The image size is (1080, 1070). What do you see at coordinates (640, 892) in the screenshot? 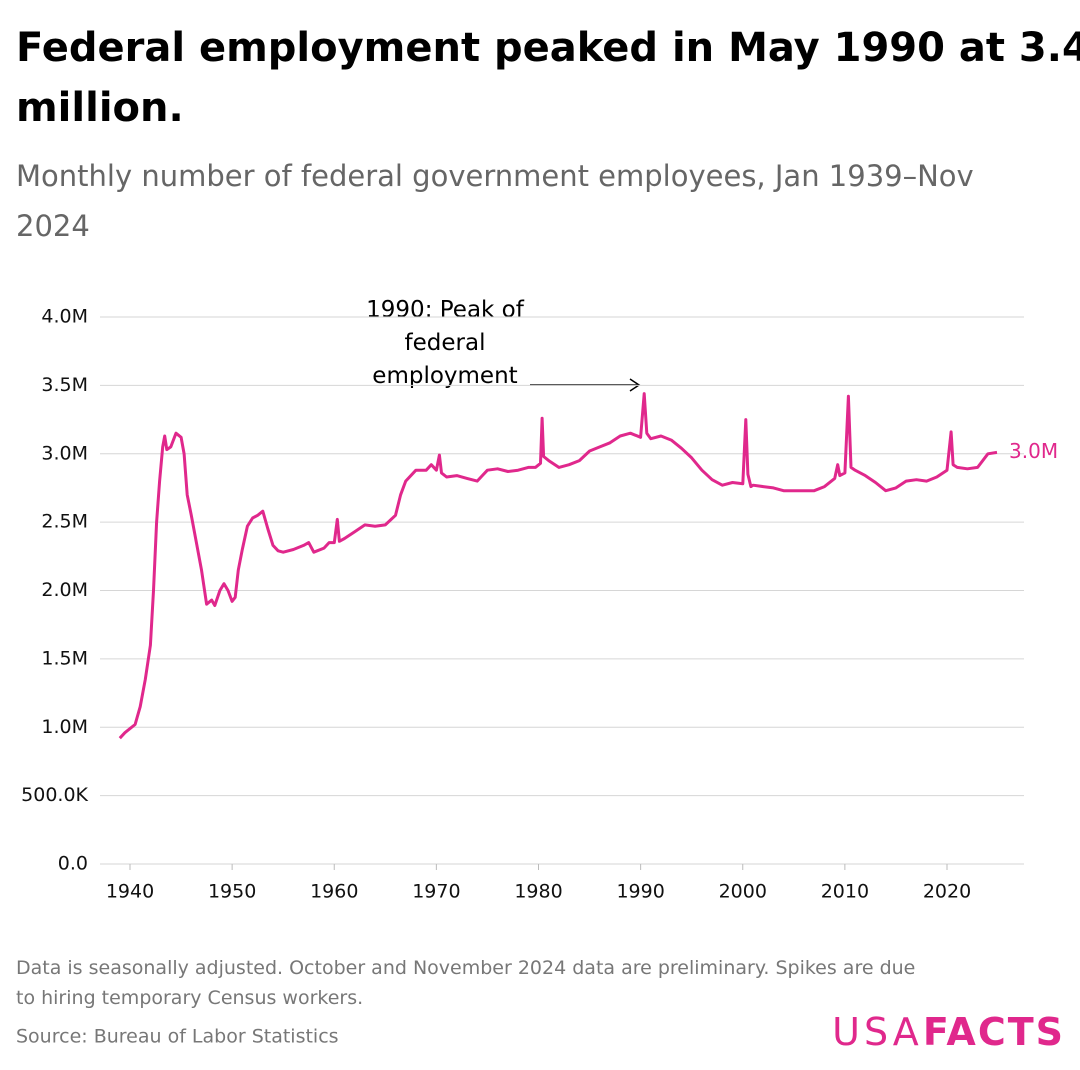
I see `x-tick-label: 1990` at bounding box center [640, 892].